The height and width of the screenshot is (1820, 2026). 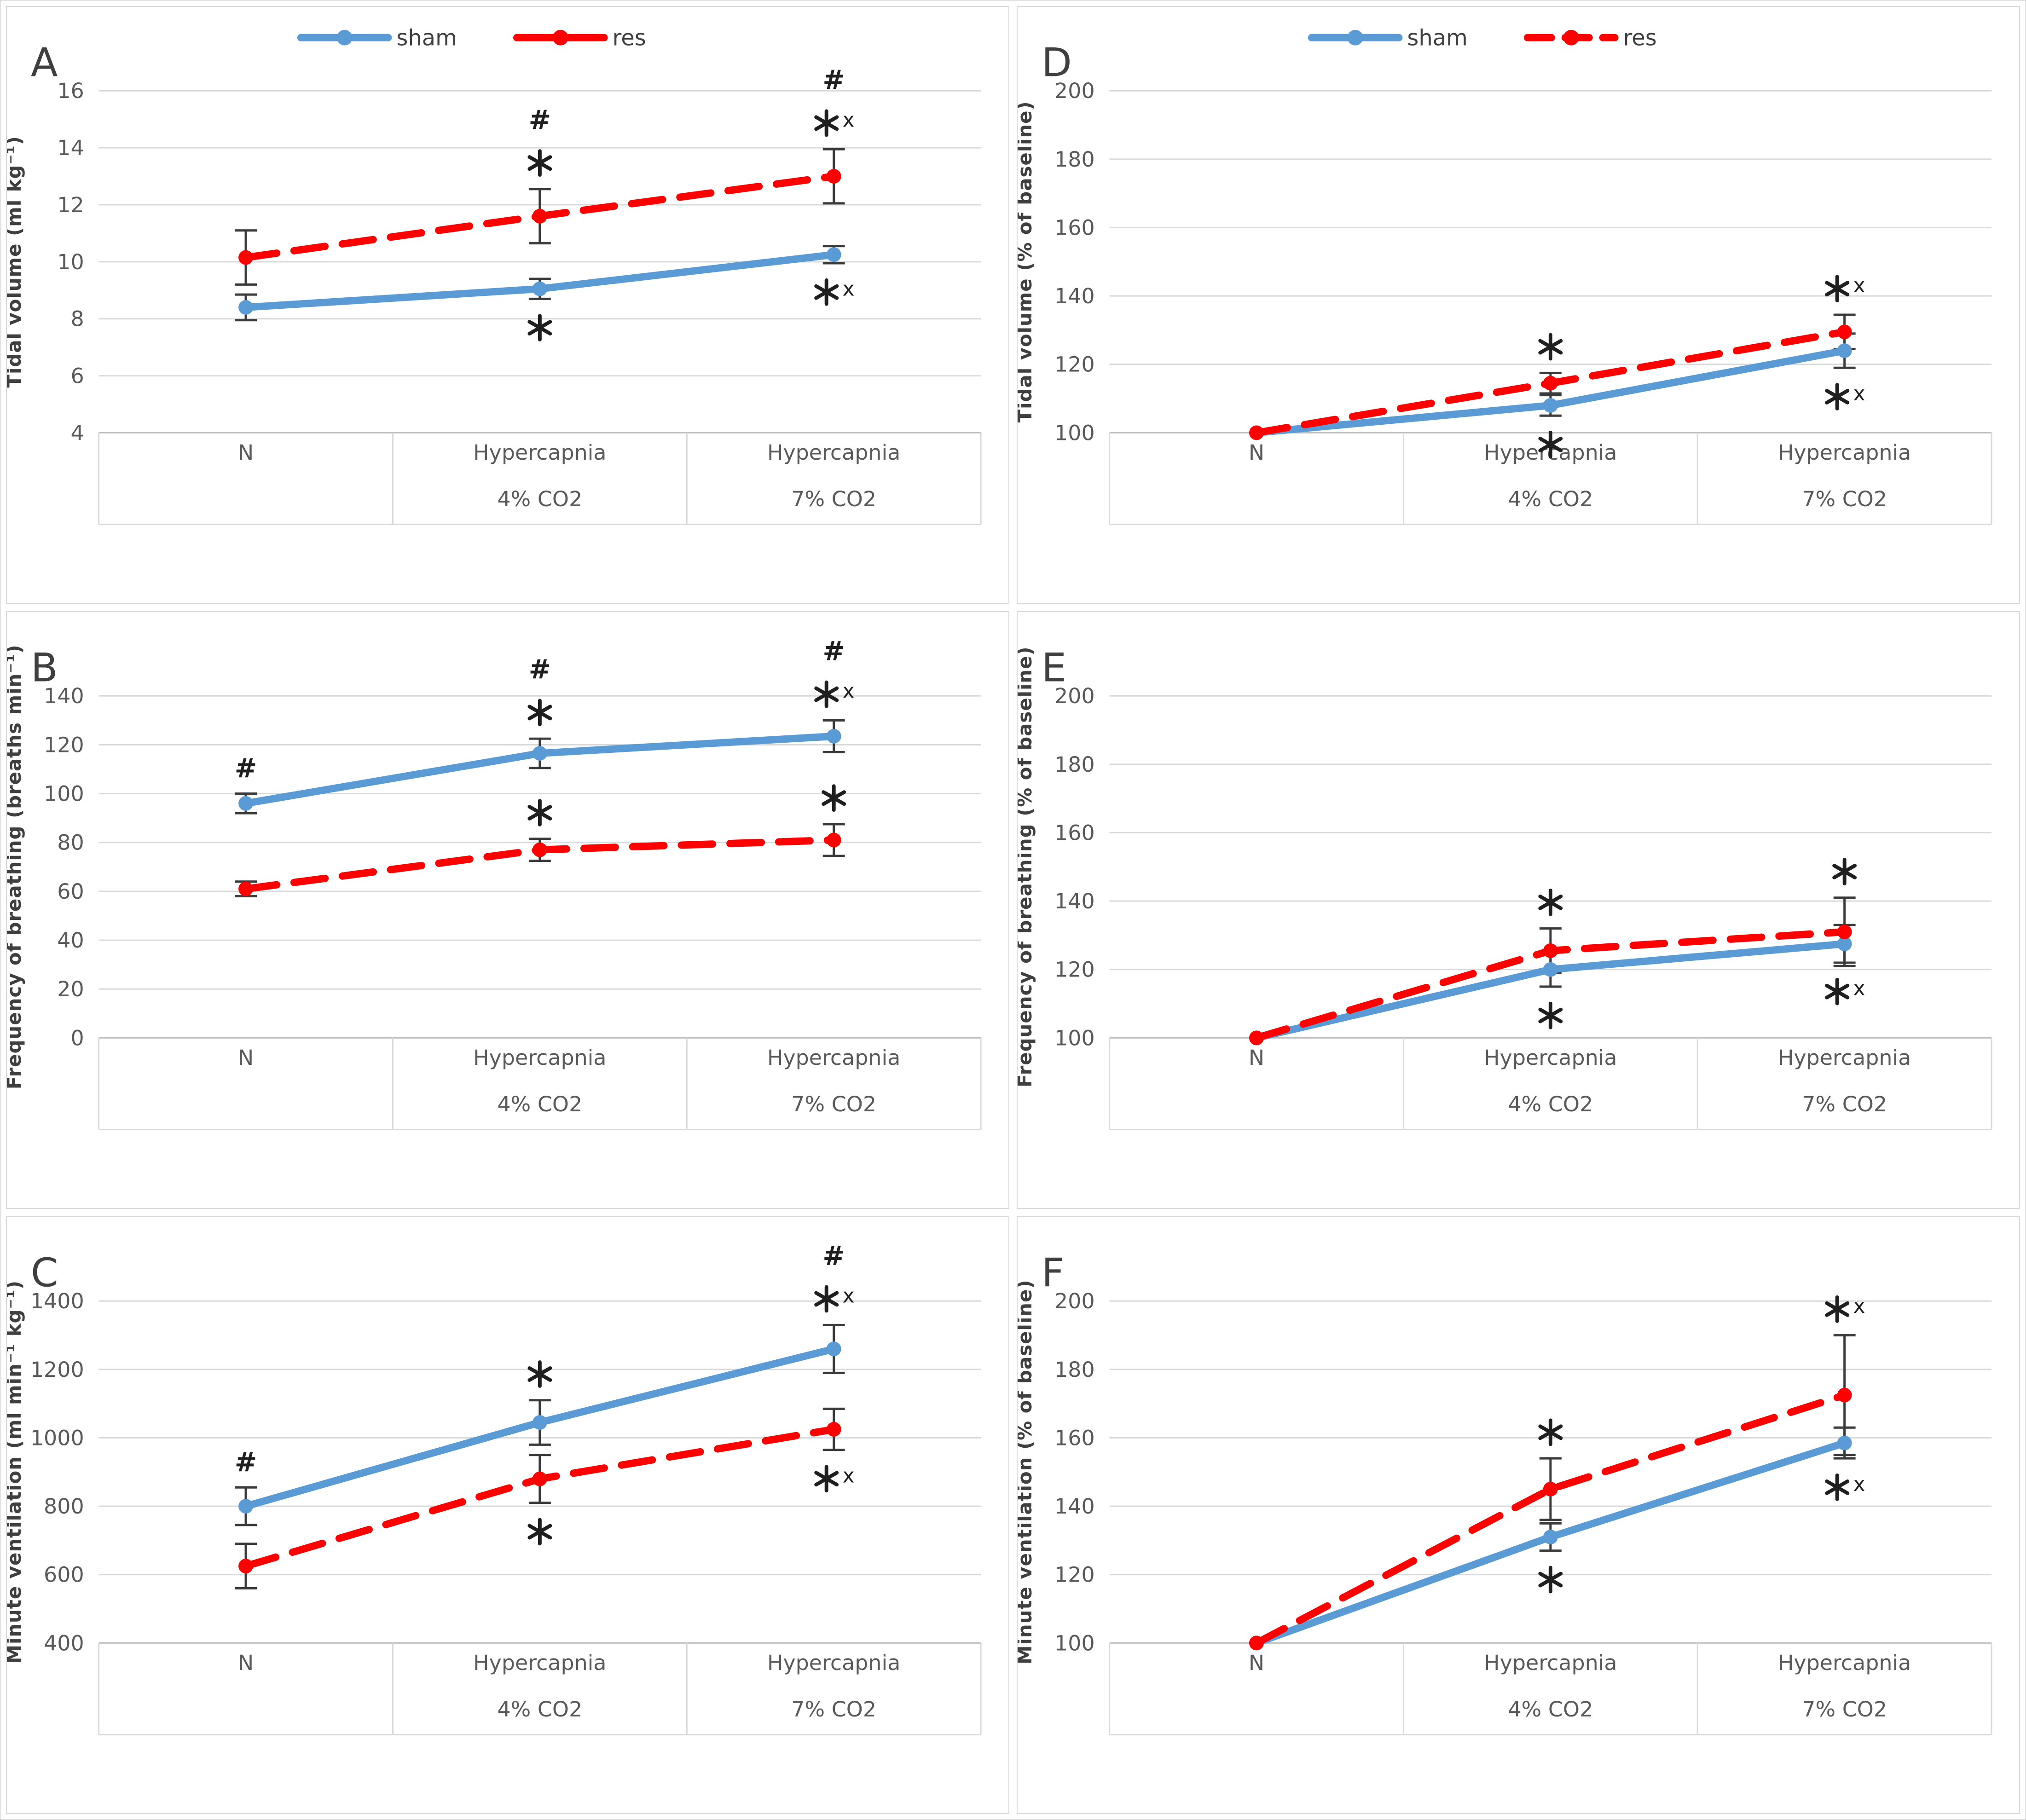 I want to click on res-line, so click(x=1550, y=1519).